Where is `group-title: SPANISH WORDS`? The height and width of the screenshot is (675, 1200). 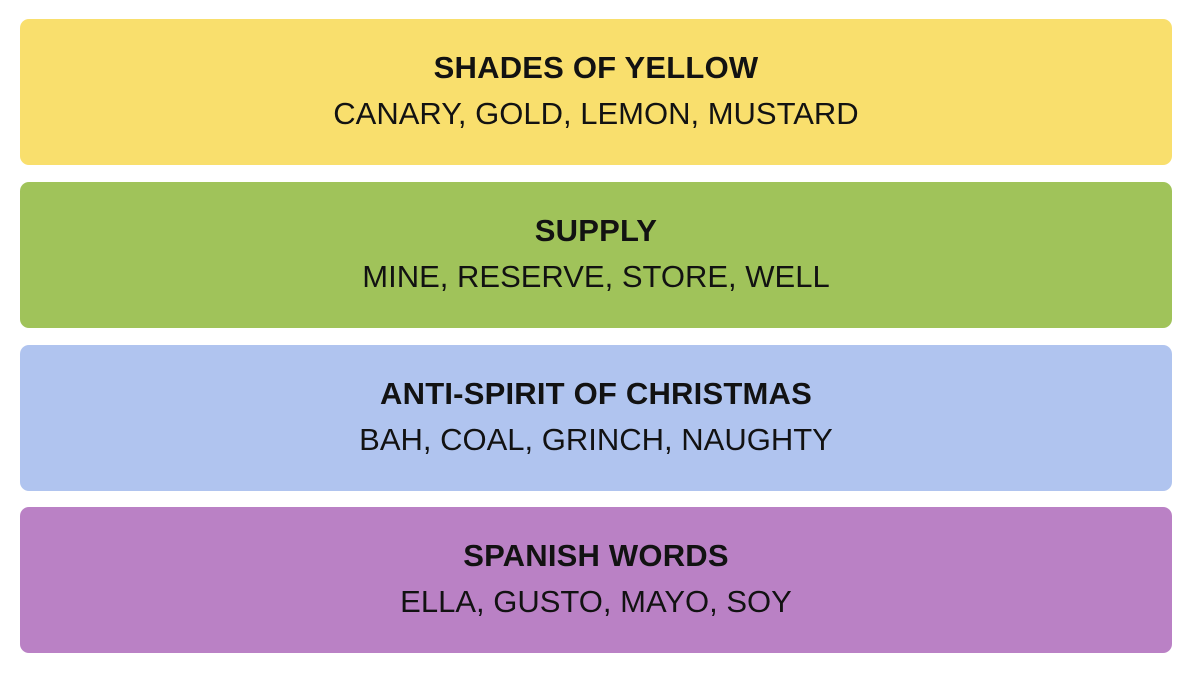
group-title: SPANISH WORDS is located at coordinates (596, 555).